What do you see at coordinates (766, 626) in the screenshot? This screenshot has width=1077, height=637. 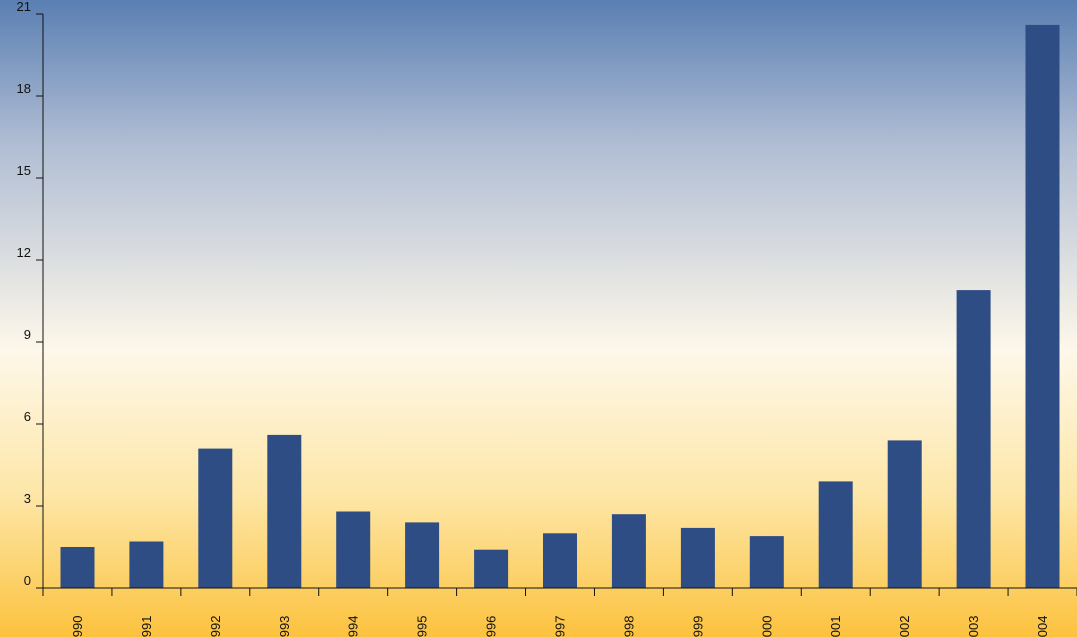 I see `x-tick-label: 2000` at bounding box center [766, 626].